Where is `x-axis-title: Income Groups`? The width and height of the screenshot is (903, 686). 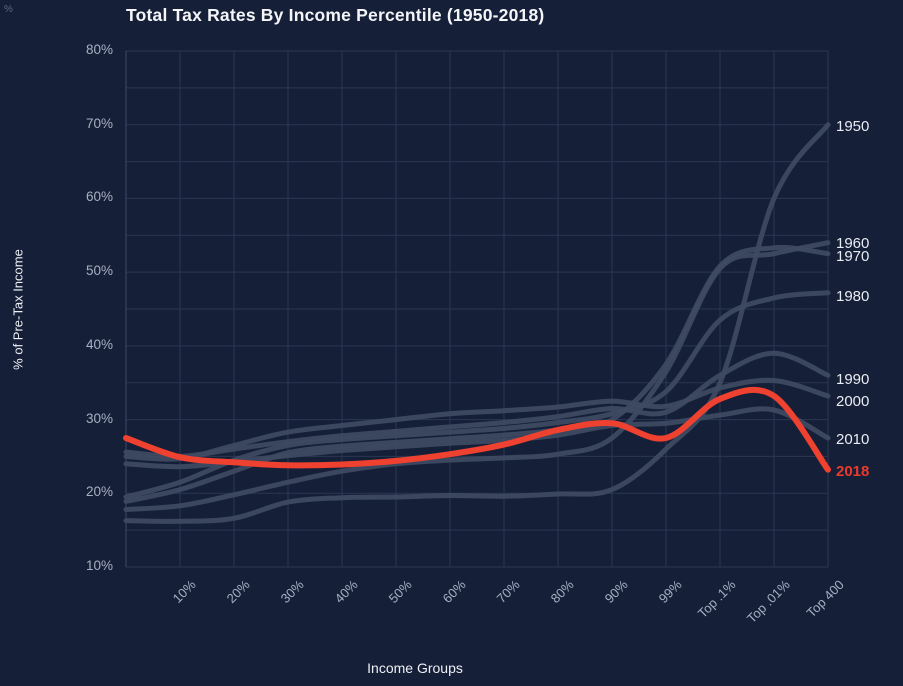 x-axis-title: Income Groups is located at coordinates (415, 668).